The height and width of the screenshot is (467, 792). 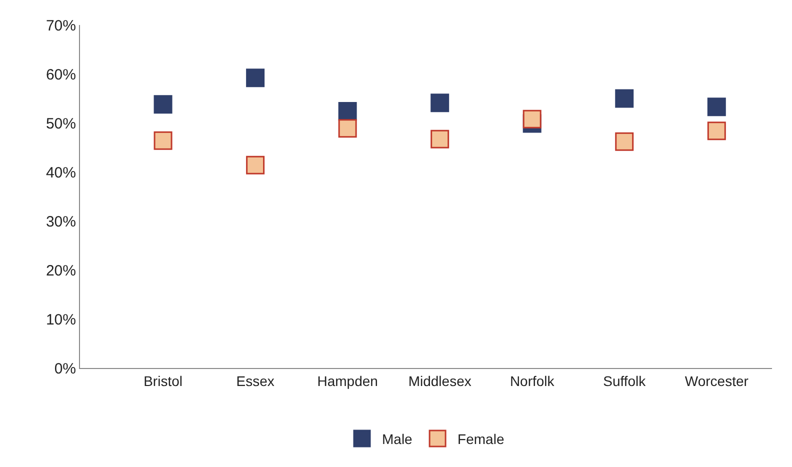 I want to click on x-tick-label: Hampden, so click(x=347, y=380).